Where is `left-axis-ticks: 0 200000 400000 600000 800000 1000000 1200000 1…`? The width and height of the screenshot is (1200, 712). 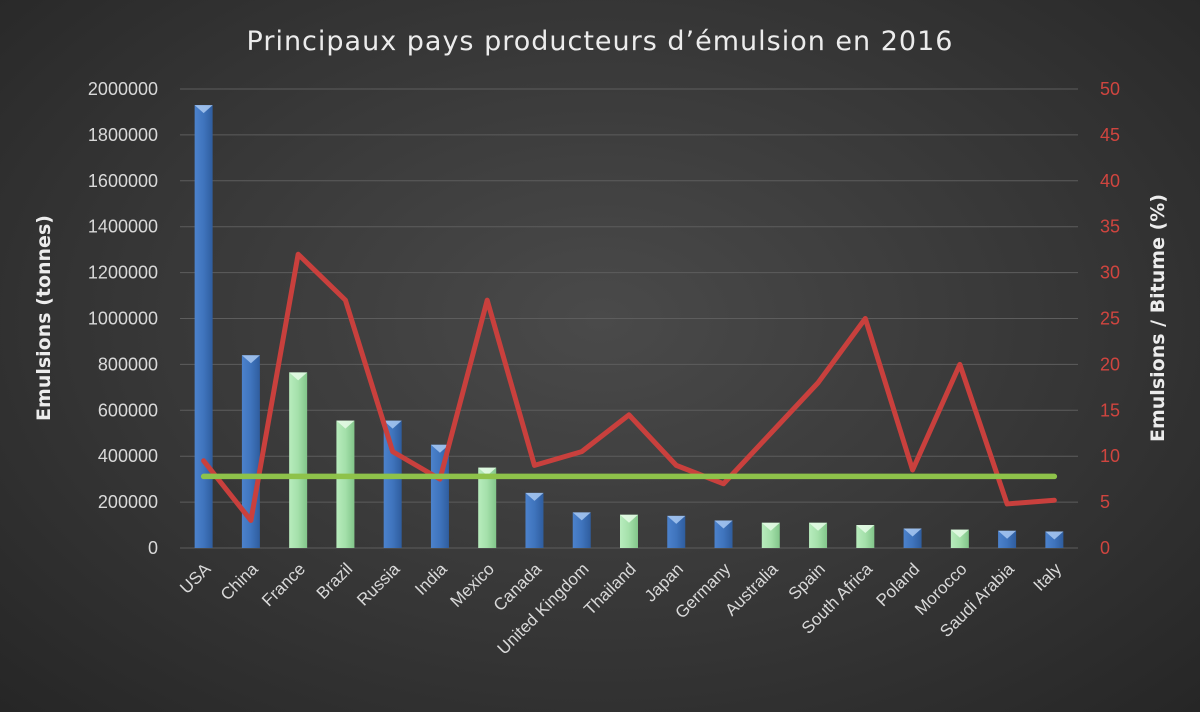 left-axis-ticks: 0 200000 400000 600000 800000 1000000 1200000 1… is located at coordinates (123, 318).